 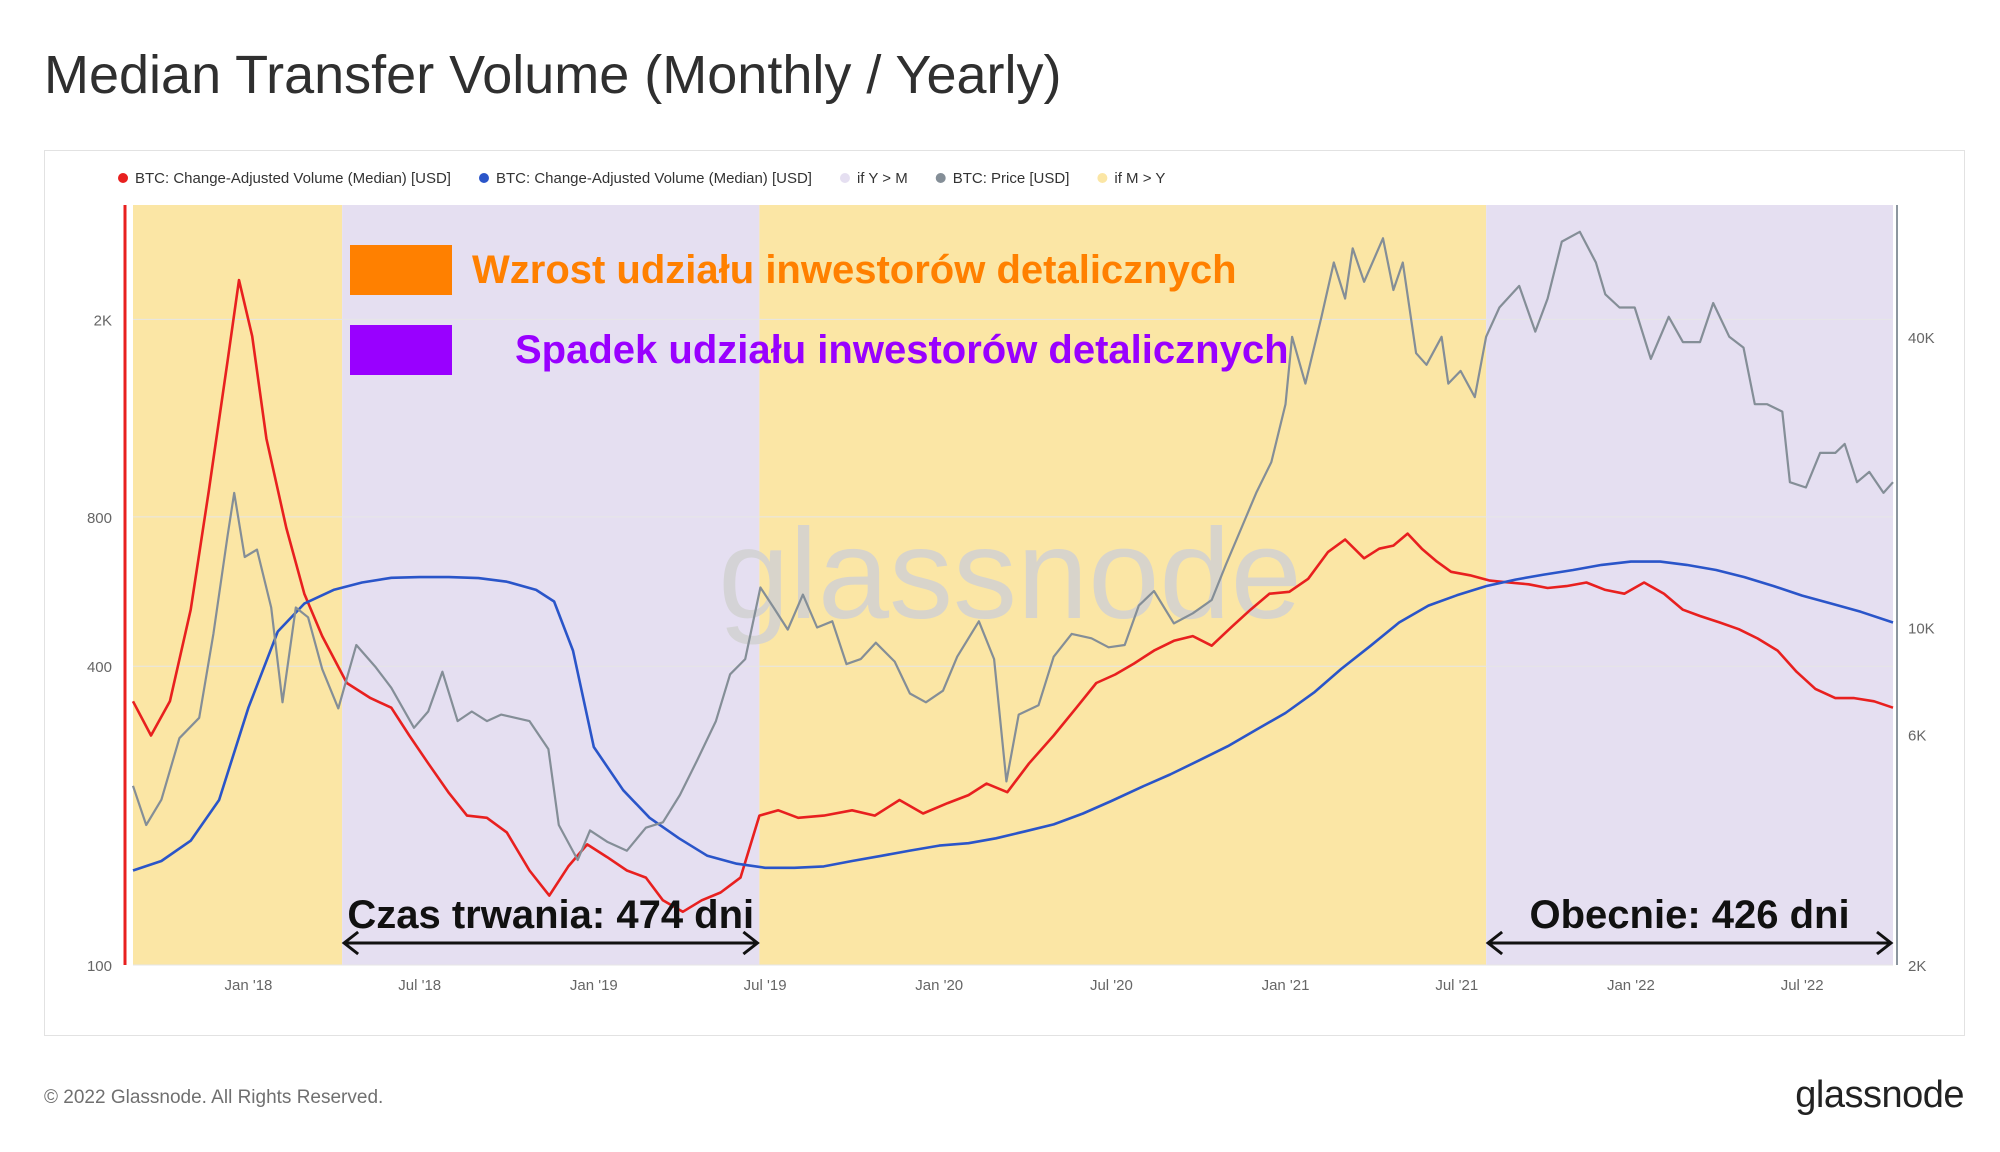 I want to click on x-tick-label: Jan '19, so click(x=594, y=985).